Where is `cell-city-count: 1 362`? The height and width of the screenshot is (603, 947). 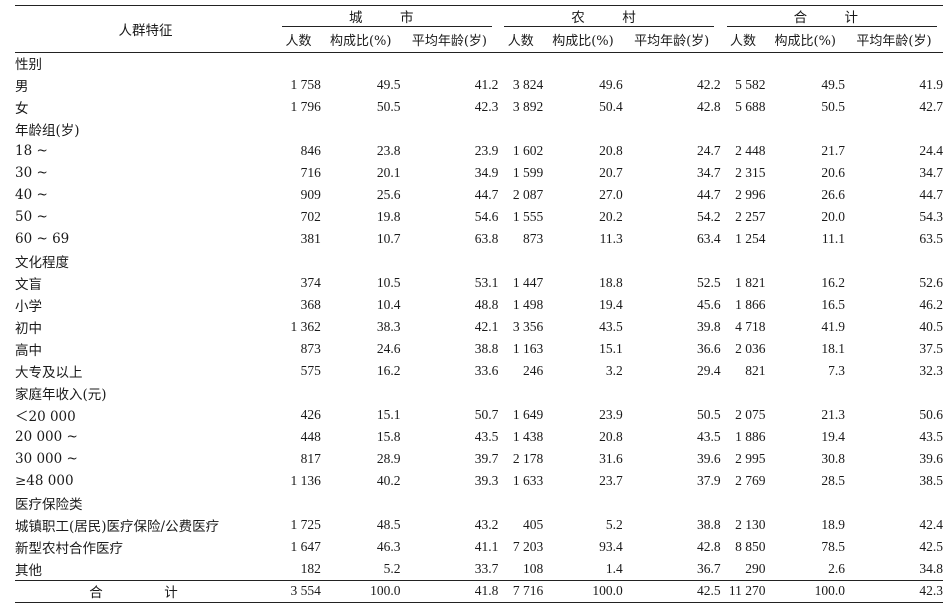
cell-city-count: 1 362 is located at coordinates (305, 326).